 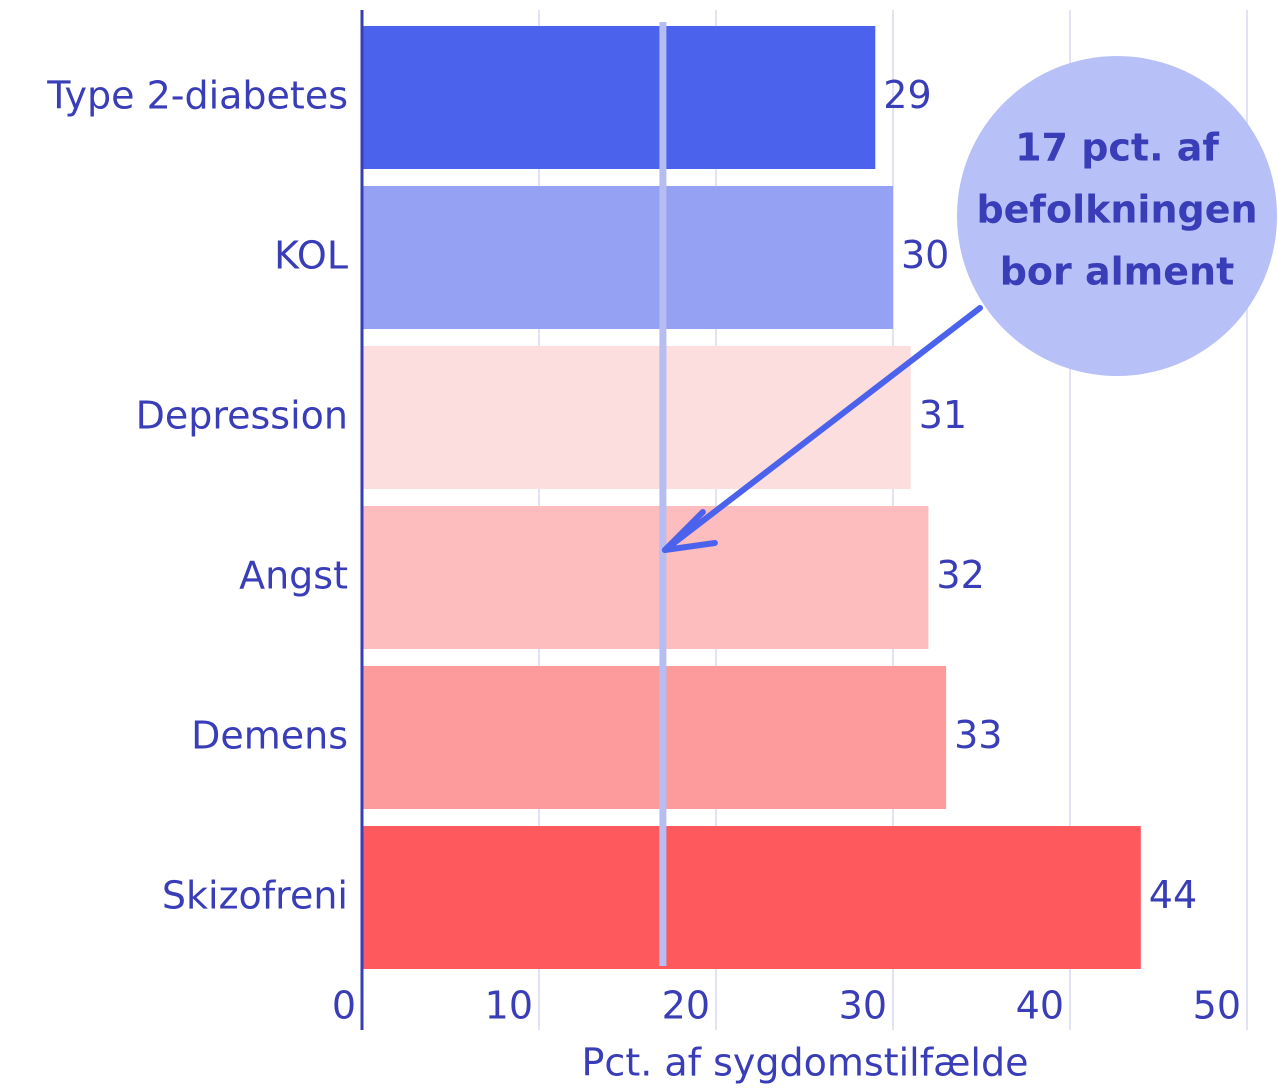 What do you see at coordinates (255, 896) in the screenshot?
I see `y-tick-label: Skizofreni` at bounding box center [255, 896].